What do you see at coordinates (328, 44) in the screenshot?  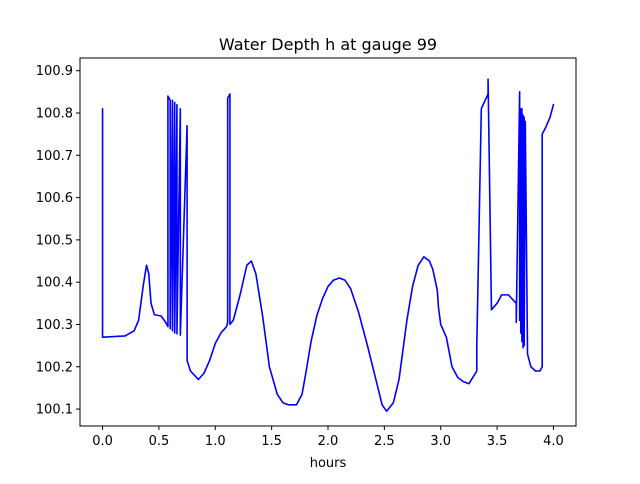 I see `chart-title: Water Depth h at gauge 99` at bounding box center [328, 44].